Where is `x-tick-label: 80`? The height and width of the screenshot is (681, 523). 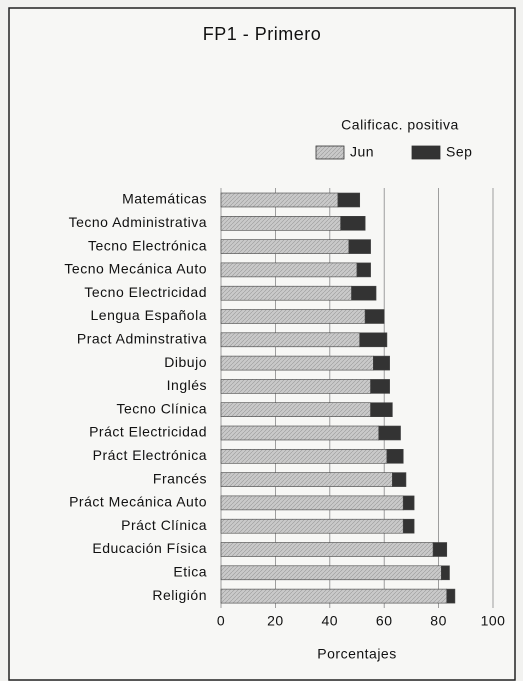
x-tick-label: 80 is located at coordinates (438, 621).